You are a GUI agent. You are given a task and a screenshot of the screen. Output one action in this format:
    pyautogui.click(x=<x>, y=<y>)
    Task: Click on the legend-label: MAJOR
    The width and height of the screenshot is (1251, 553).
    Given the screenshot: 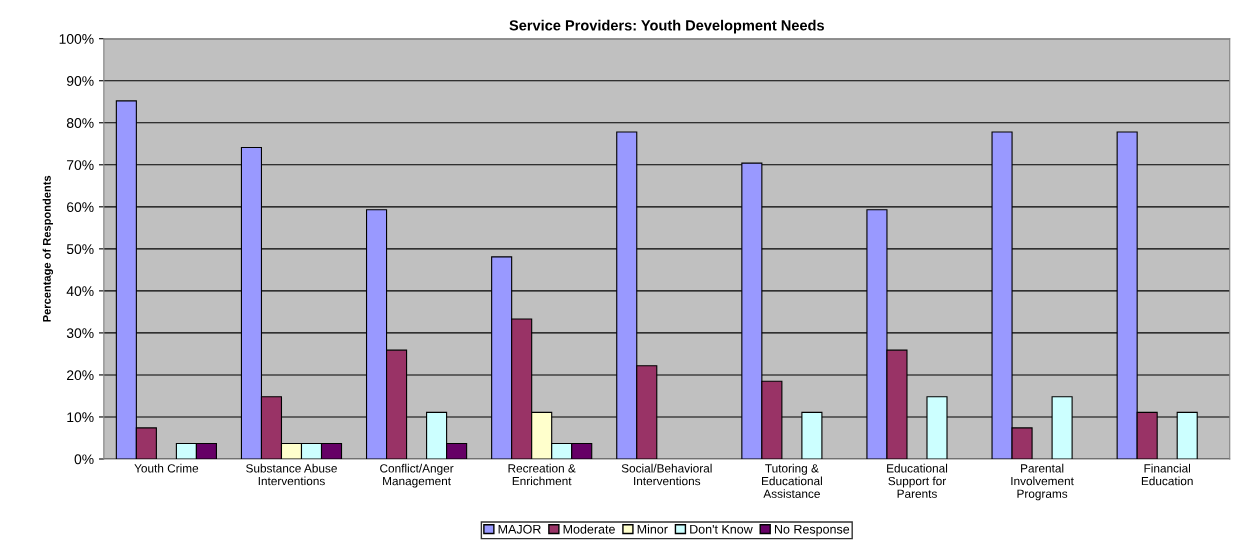 What is the action you would take?
    pyautogui.click(x=519, y=529)
    